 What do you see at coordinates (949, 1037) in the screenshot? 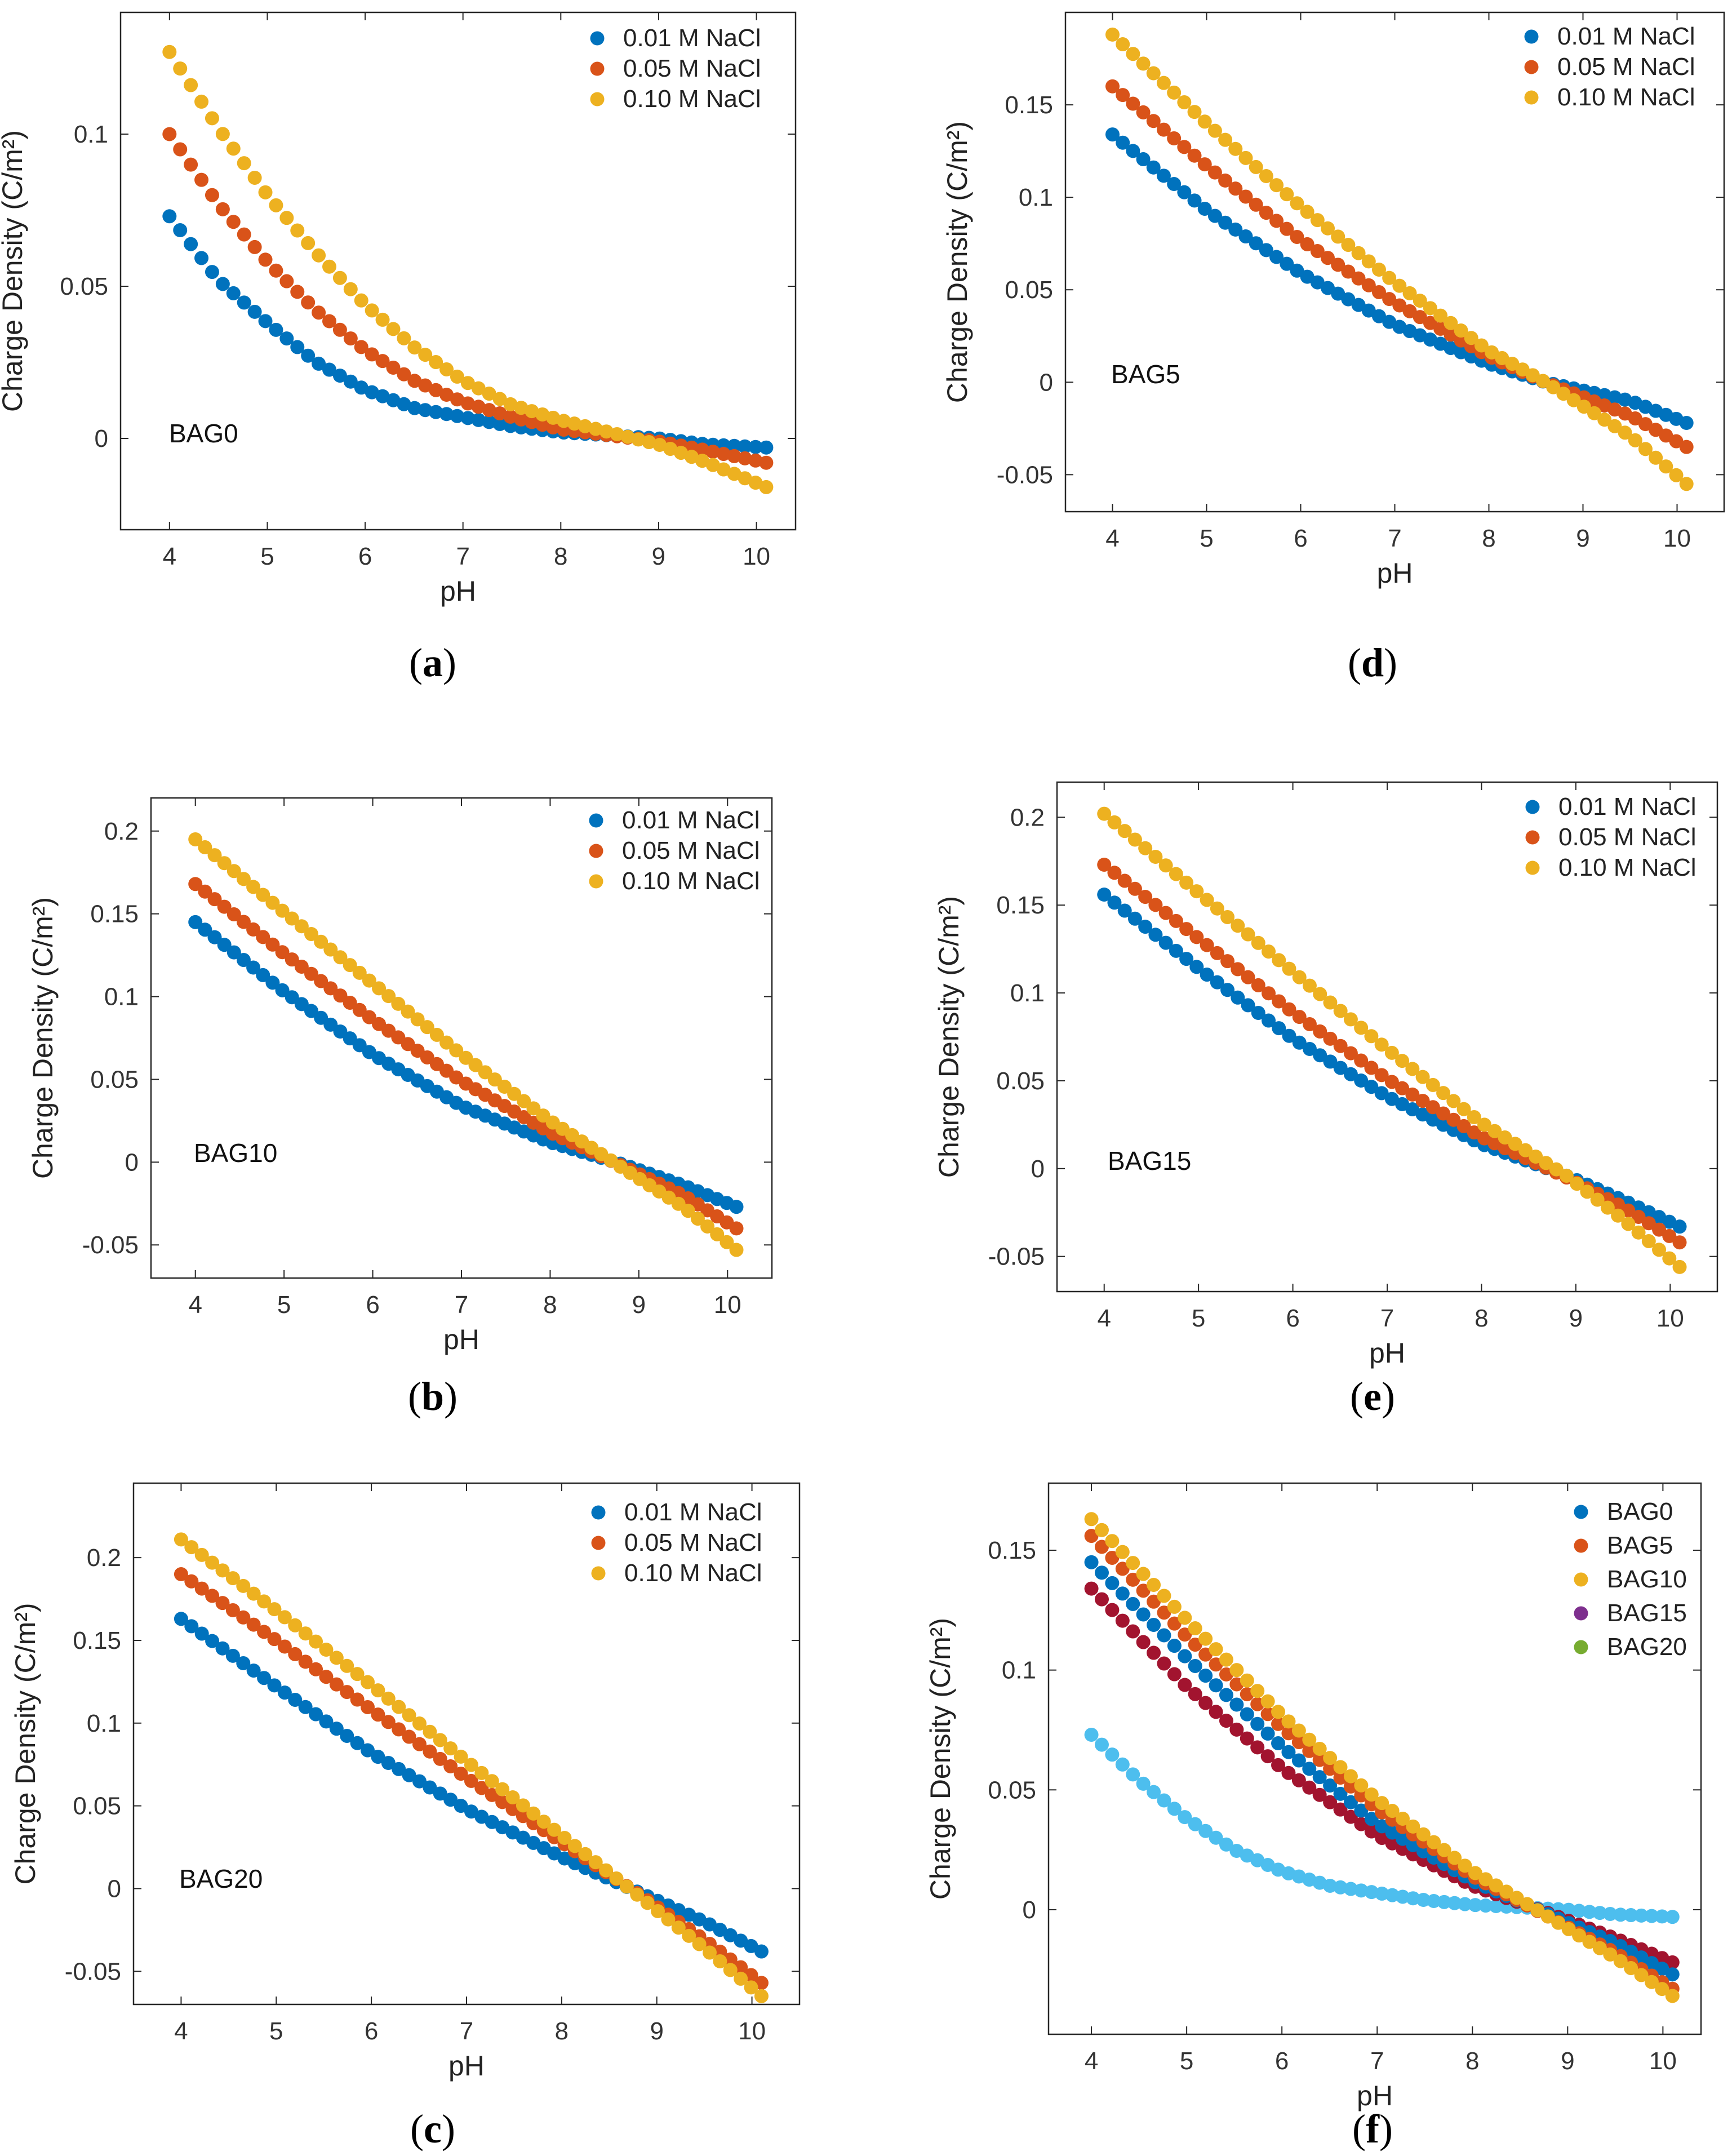
I see `y-axis-label: Charge Density (C/m²)` at bounding box center [949, 1037].